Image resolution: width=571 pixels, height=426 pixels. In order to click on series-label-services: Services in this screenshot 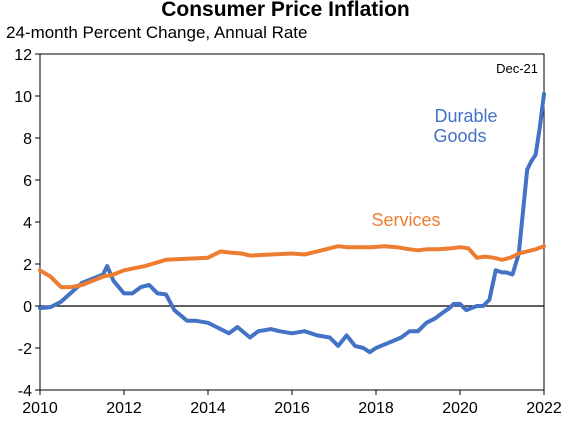, I will do `click(405, 220)`.